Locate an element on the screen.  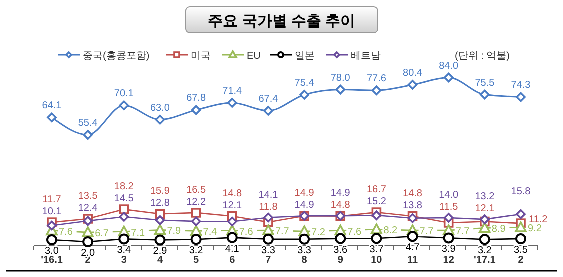
data-label: 67.8 is located at coordinates (196, 98).